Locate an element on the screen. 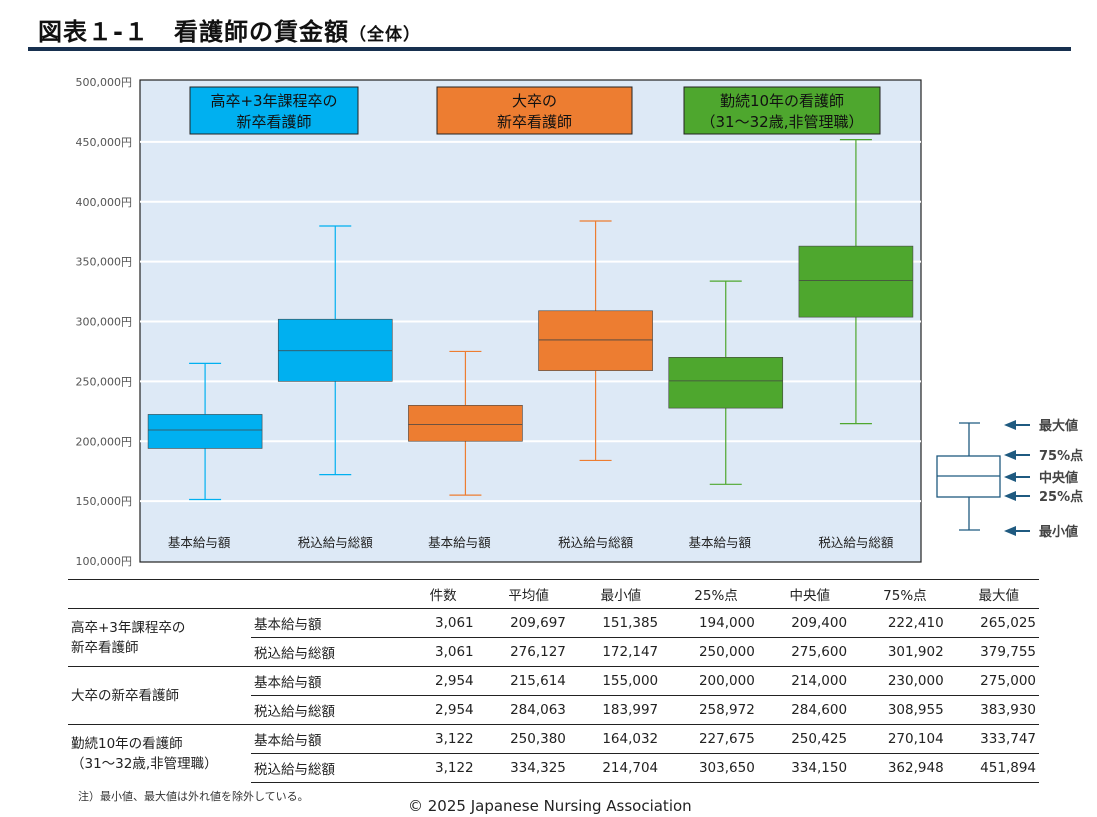 This screenshot has width=1097, height=817. cell-value: 303,650 is located at coordinates (709, 768).